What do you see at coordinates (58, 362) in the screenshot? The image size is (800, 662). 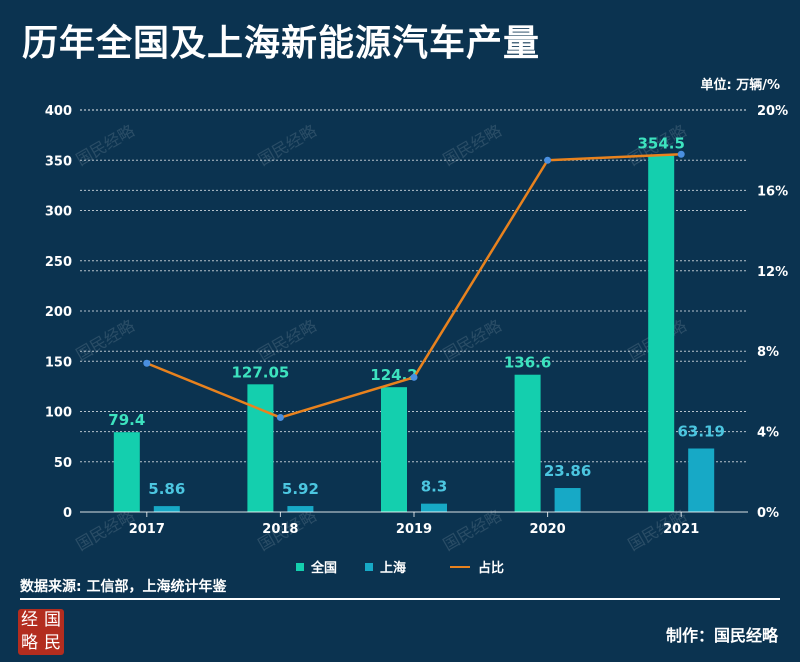 I see `y-left-tick-label: 150` at bounding box center [58, 362].